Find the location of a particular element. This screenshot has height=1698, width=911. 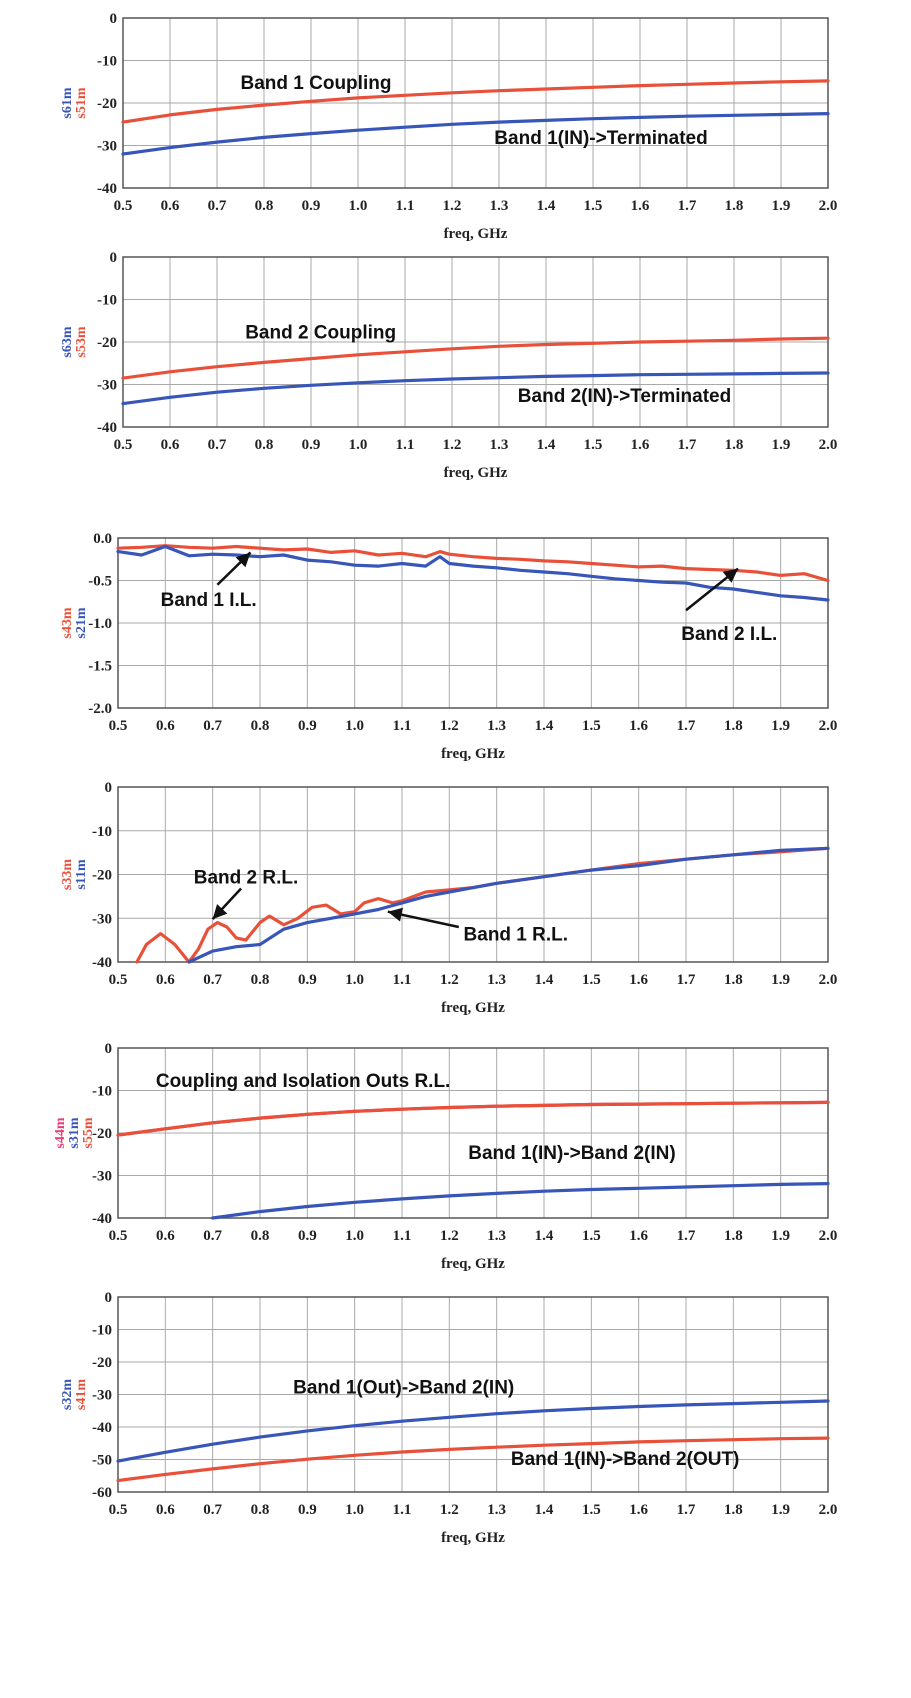

y-axis-label: s21m is located at coordinates (81, 622).